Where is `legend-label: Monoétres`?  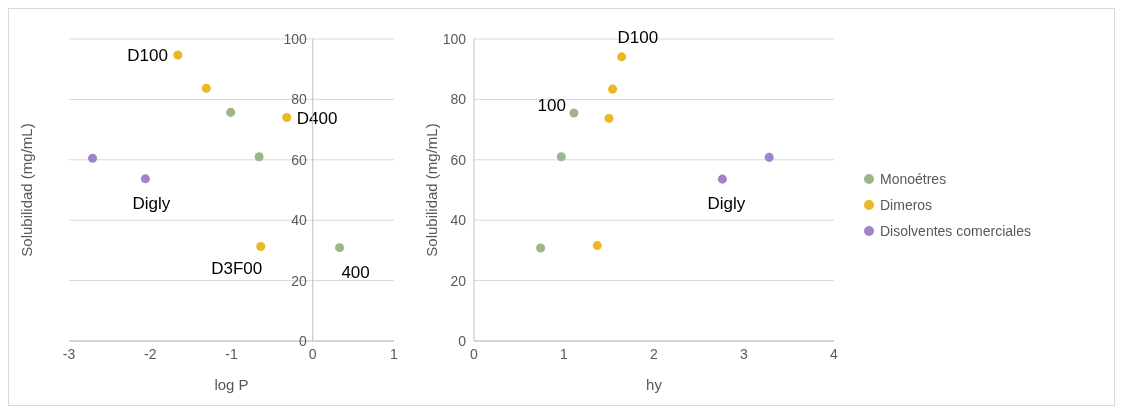 legend-label: Monoétres is located at coordinates (913, 179).